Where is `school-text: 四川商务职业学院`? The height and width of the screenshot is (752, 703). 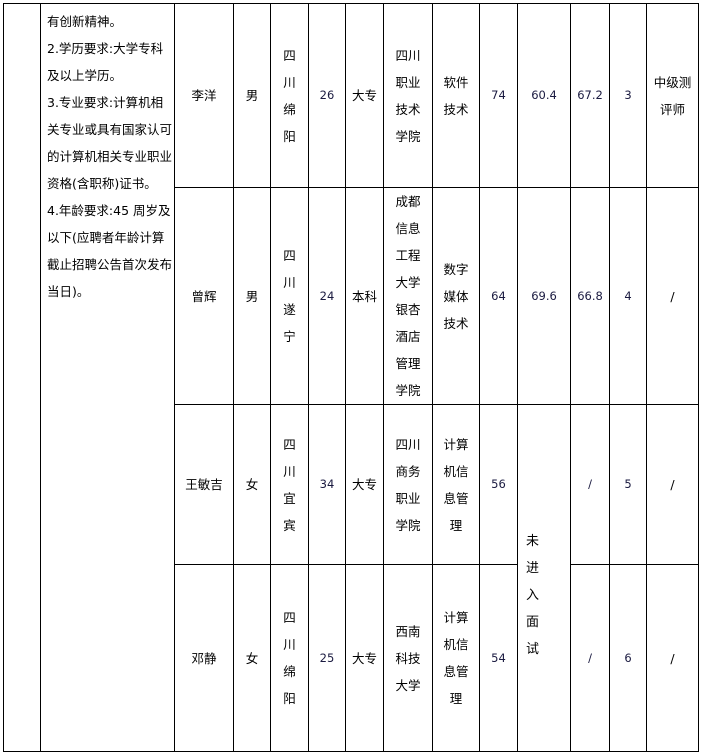
school-text: 四川商务职业学院 is located at coordinates (408, 484).